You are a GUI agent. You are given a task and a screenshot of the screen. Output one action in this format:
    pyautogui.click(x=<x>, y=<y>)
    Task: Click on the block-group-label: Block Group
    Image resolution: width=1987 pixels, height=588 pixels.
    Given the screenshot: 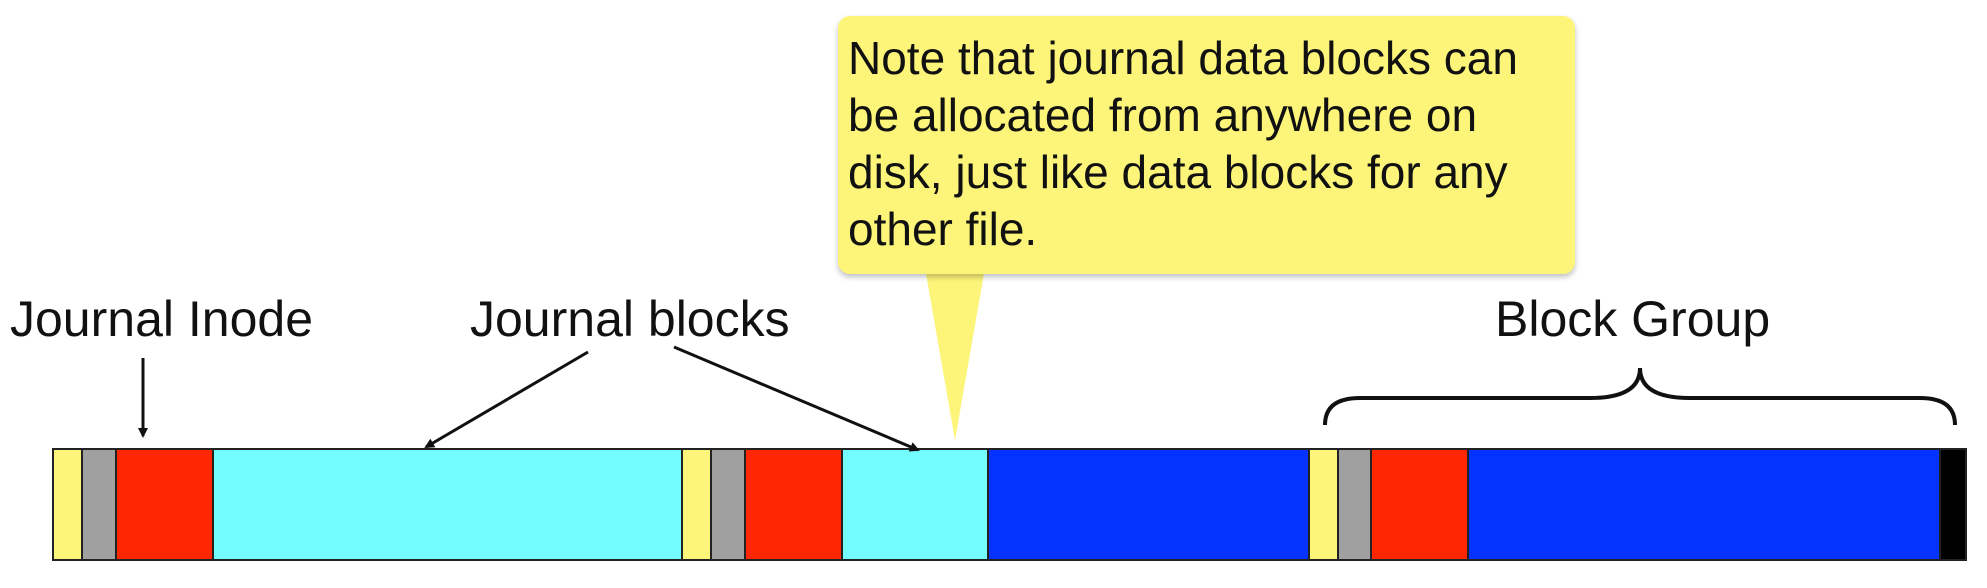 What is the action you would take?
    pyautogui.click(x=1633, y=319)
    